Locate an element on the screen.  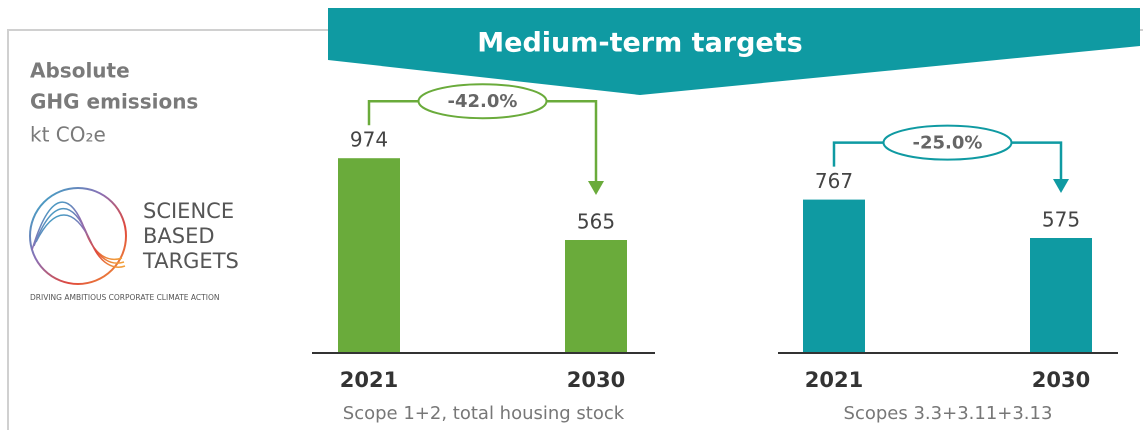
metric-title: GHG emissions is located at coordinates (114, 102).